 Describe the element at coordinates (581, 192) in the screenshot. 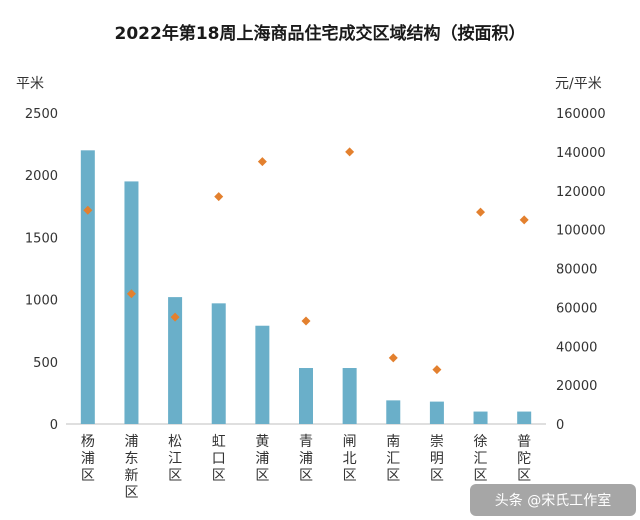

I see `right-tick-label: 120000` at that location.